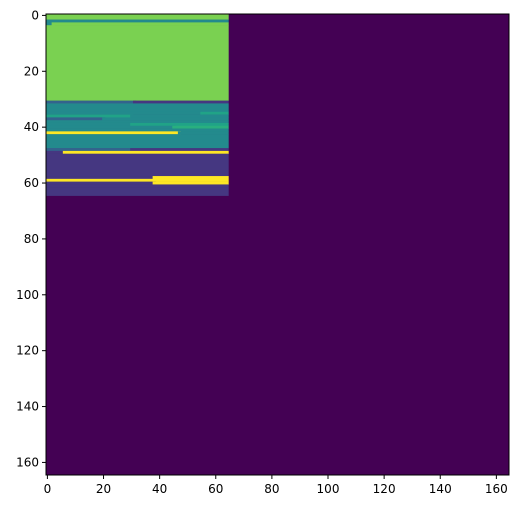 The width and height of the screenshot is (521, 509). What do you see at coordinates (271, 489) in the screenshot?
I see `x-tick-label: 80` at bounding box center [271, 489].